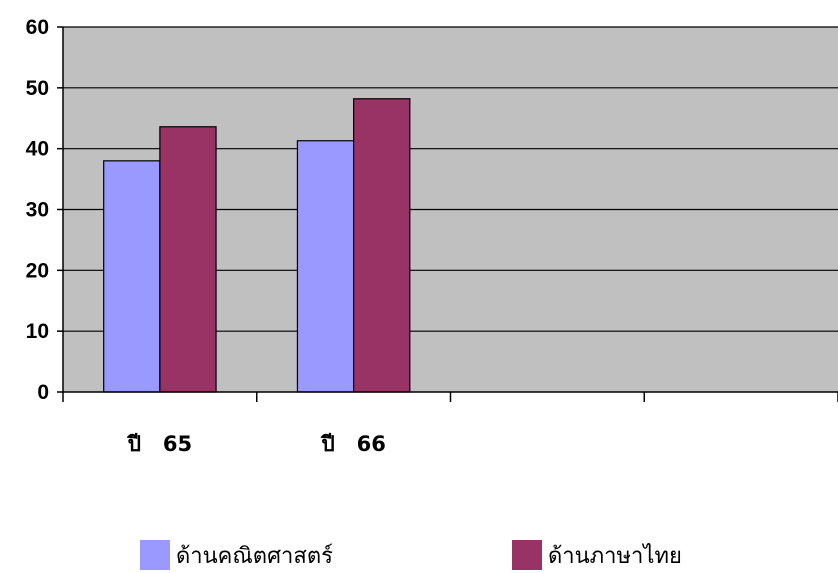 This screenshot has height=573, width=838. What do you see at coordinates (37, 149) in the screenshot?
I see `y-tick-label: 40` at bounding box center [37, 149].